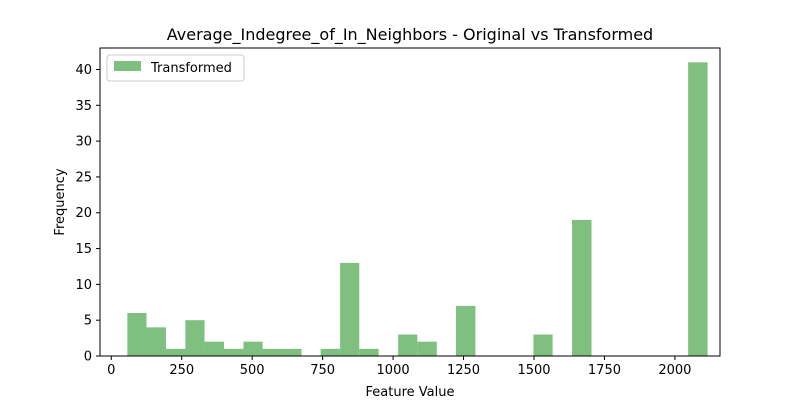 The width and height of the screenshot is (800, 400). I want to click on x-tick-label: 1000, so click(393, 370).